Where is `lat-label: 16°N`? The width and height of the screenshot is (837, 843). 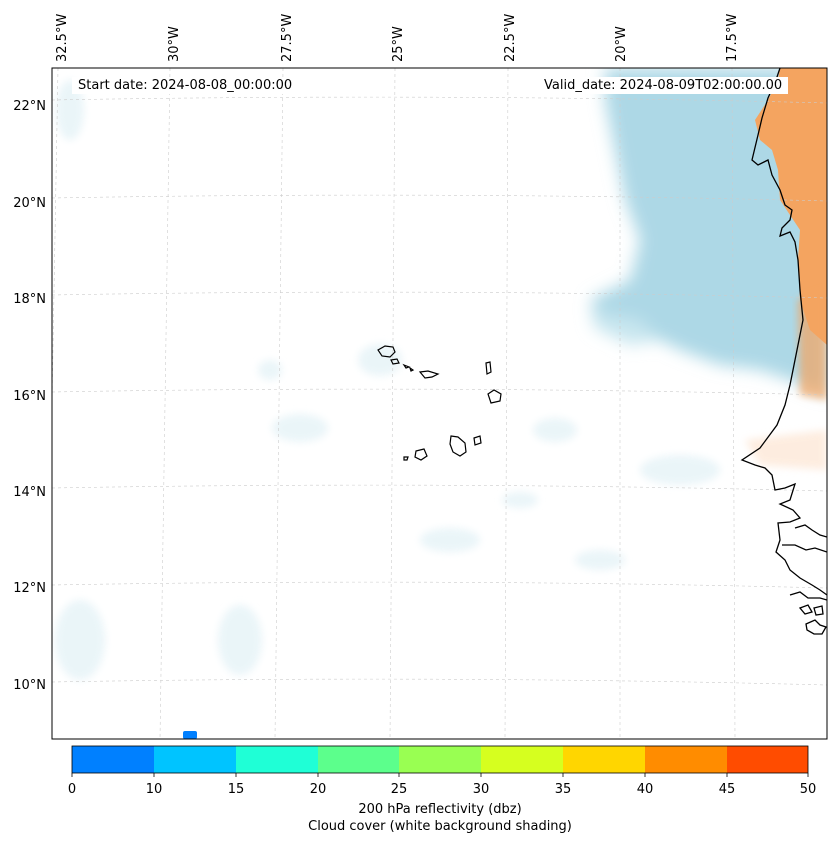
lat-label: 16°N is located at coordinates (29, 396).